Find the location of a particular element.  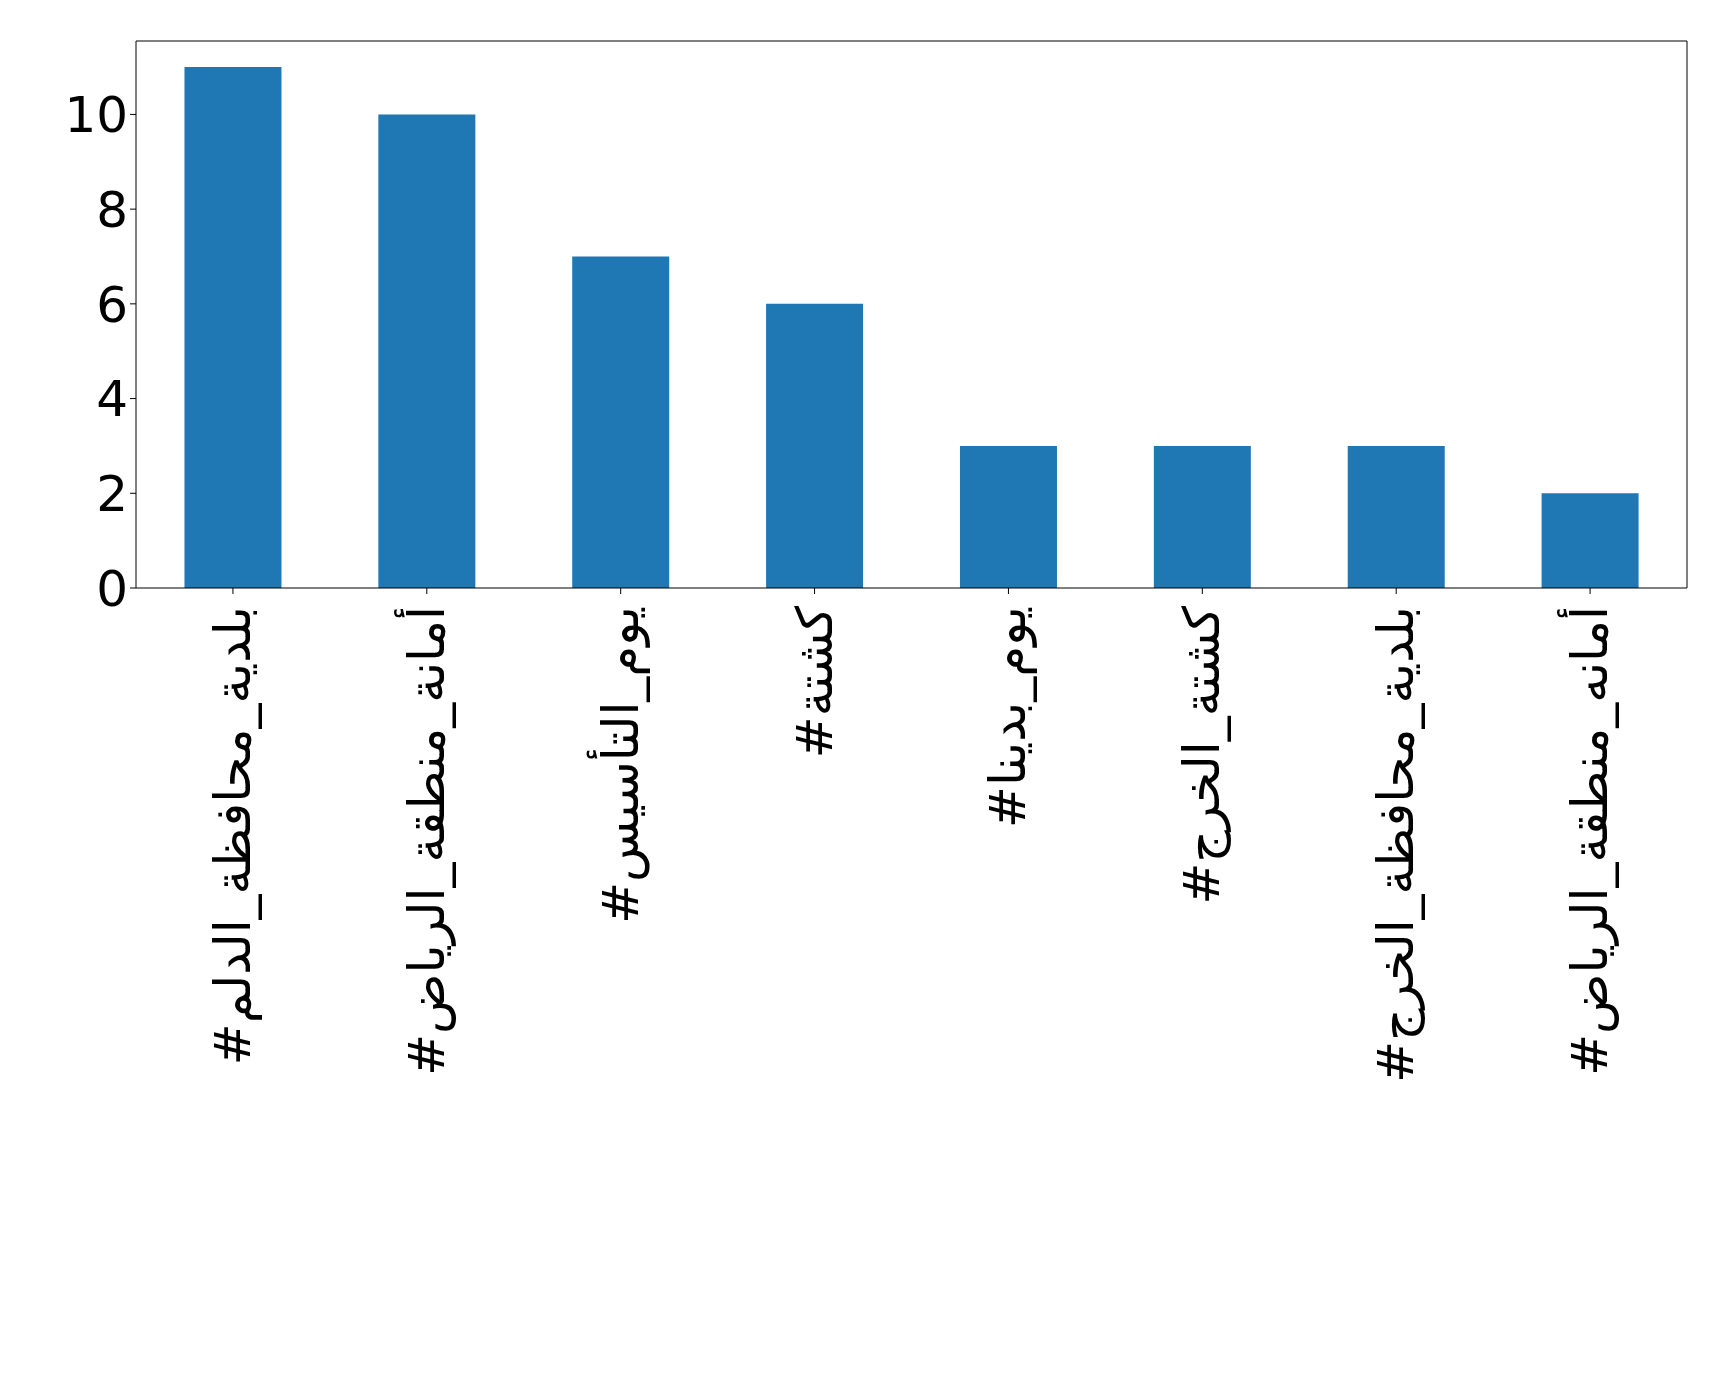

y-tick-label: 0 is located at coordinates (112, 588).